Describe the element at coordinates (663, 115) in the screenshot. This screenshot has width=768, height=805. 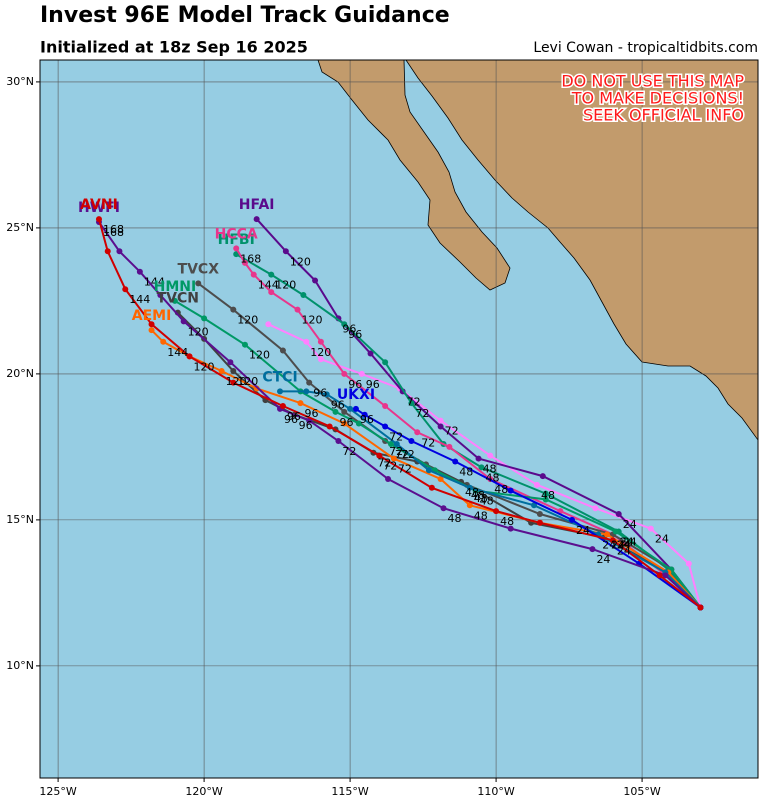
I see `warning-line: SEEK OFFICIAL INFO` at that location.